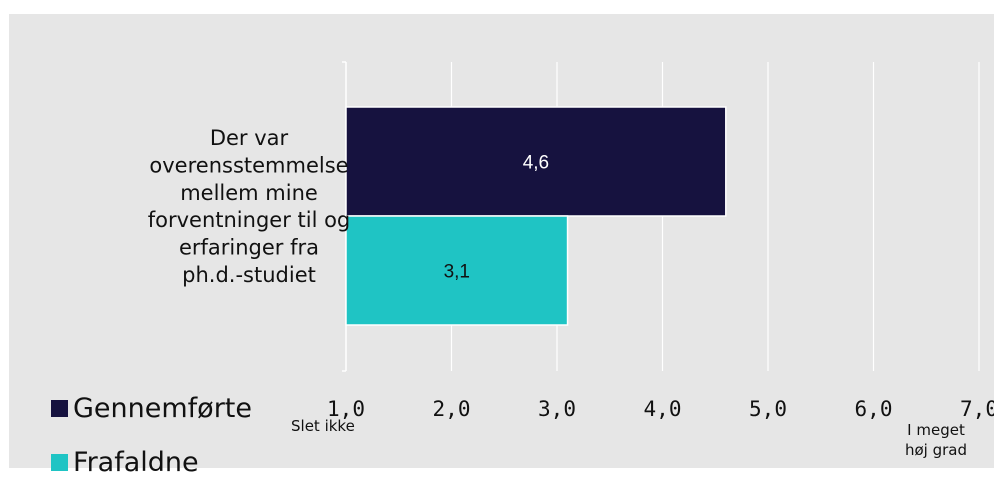 The width and height of the screenshot is (1003, 483). I want to click on legend-swatch-frafaldne, so click(59, 462).